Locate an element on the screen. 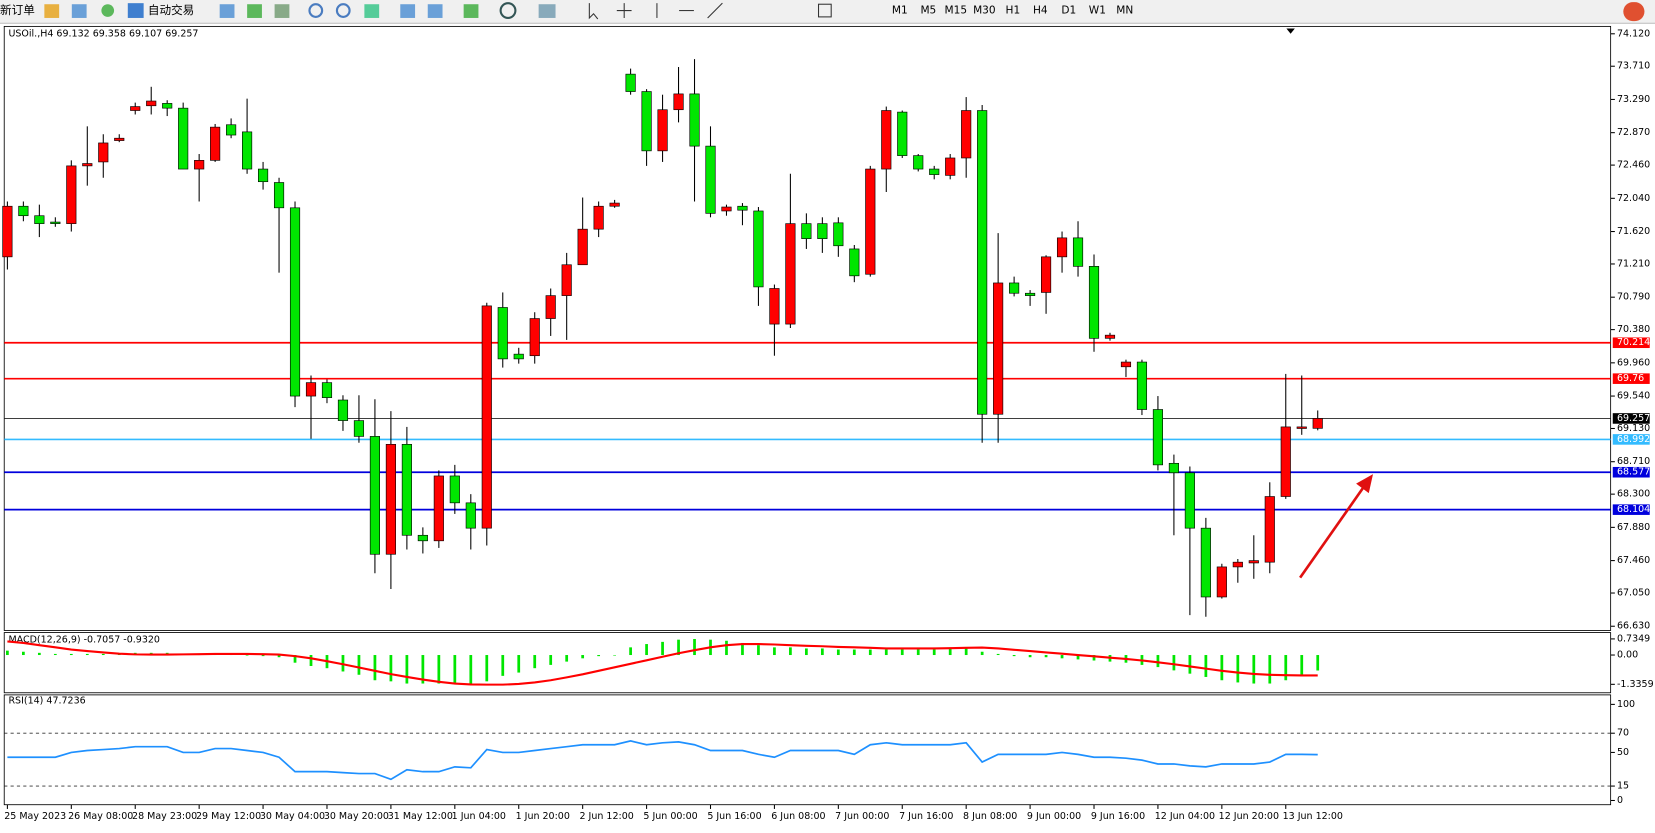  timeframe-button: D1 is located at coordinates (1068, 11).